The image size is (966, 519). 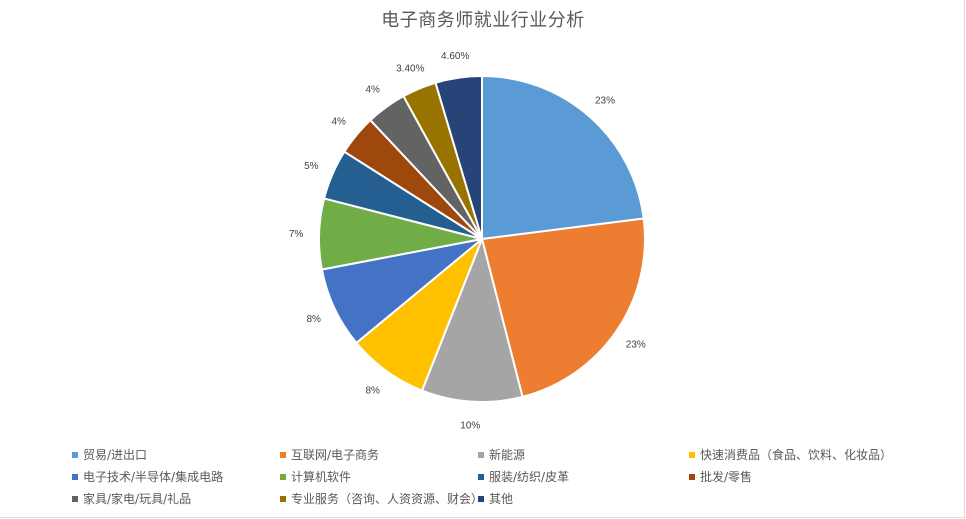 I want to click on legend-item: 计算机软件, so click(x=315, y=476).